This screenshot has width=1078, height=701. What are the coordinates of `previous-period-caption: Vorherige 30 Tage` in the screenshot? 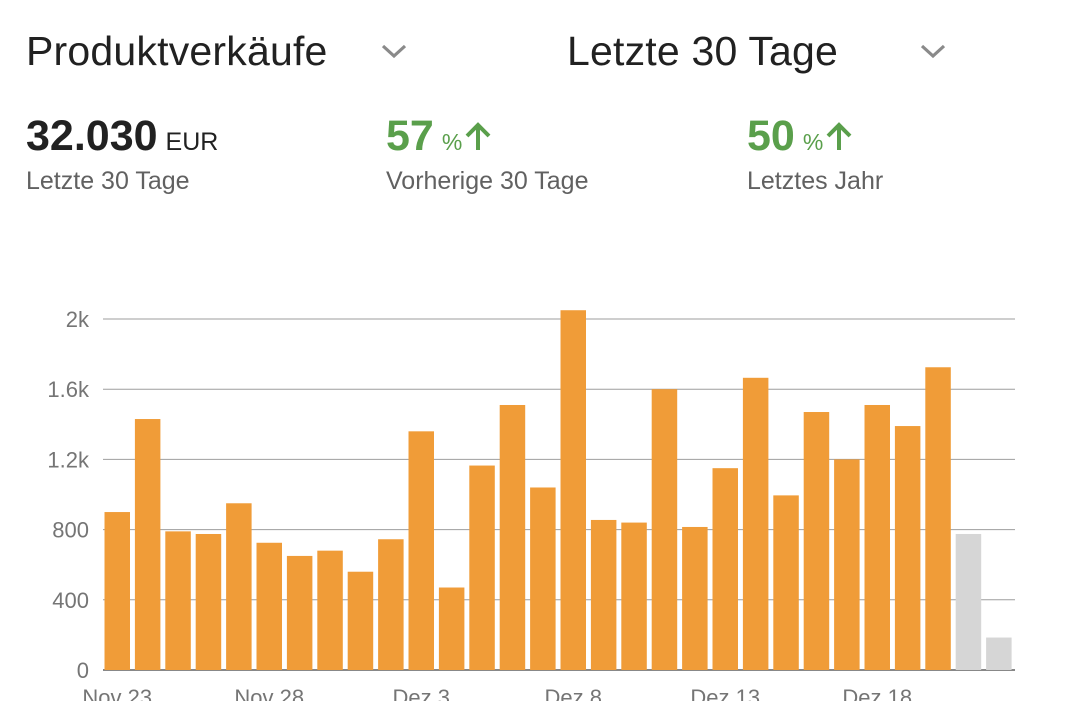 It's located at (487, 181).